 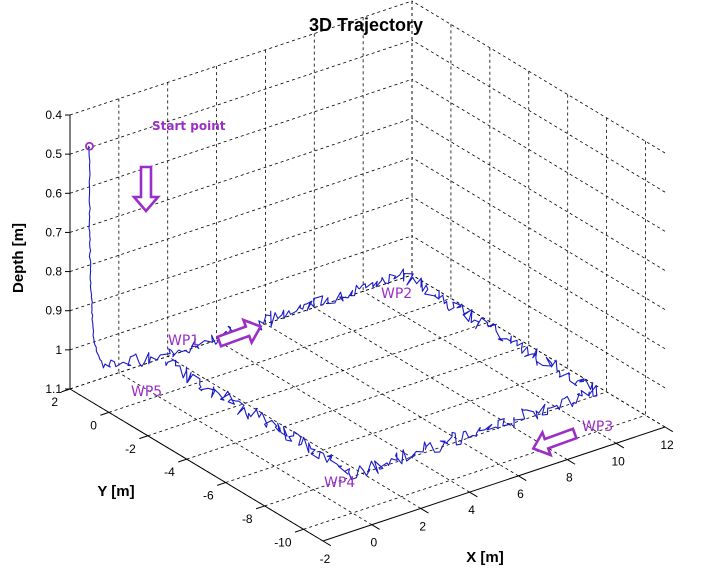 I want to click on z-tick-label: 0.8, so click(x=53, y=272).